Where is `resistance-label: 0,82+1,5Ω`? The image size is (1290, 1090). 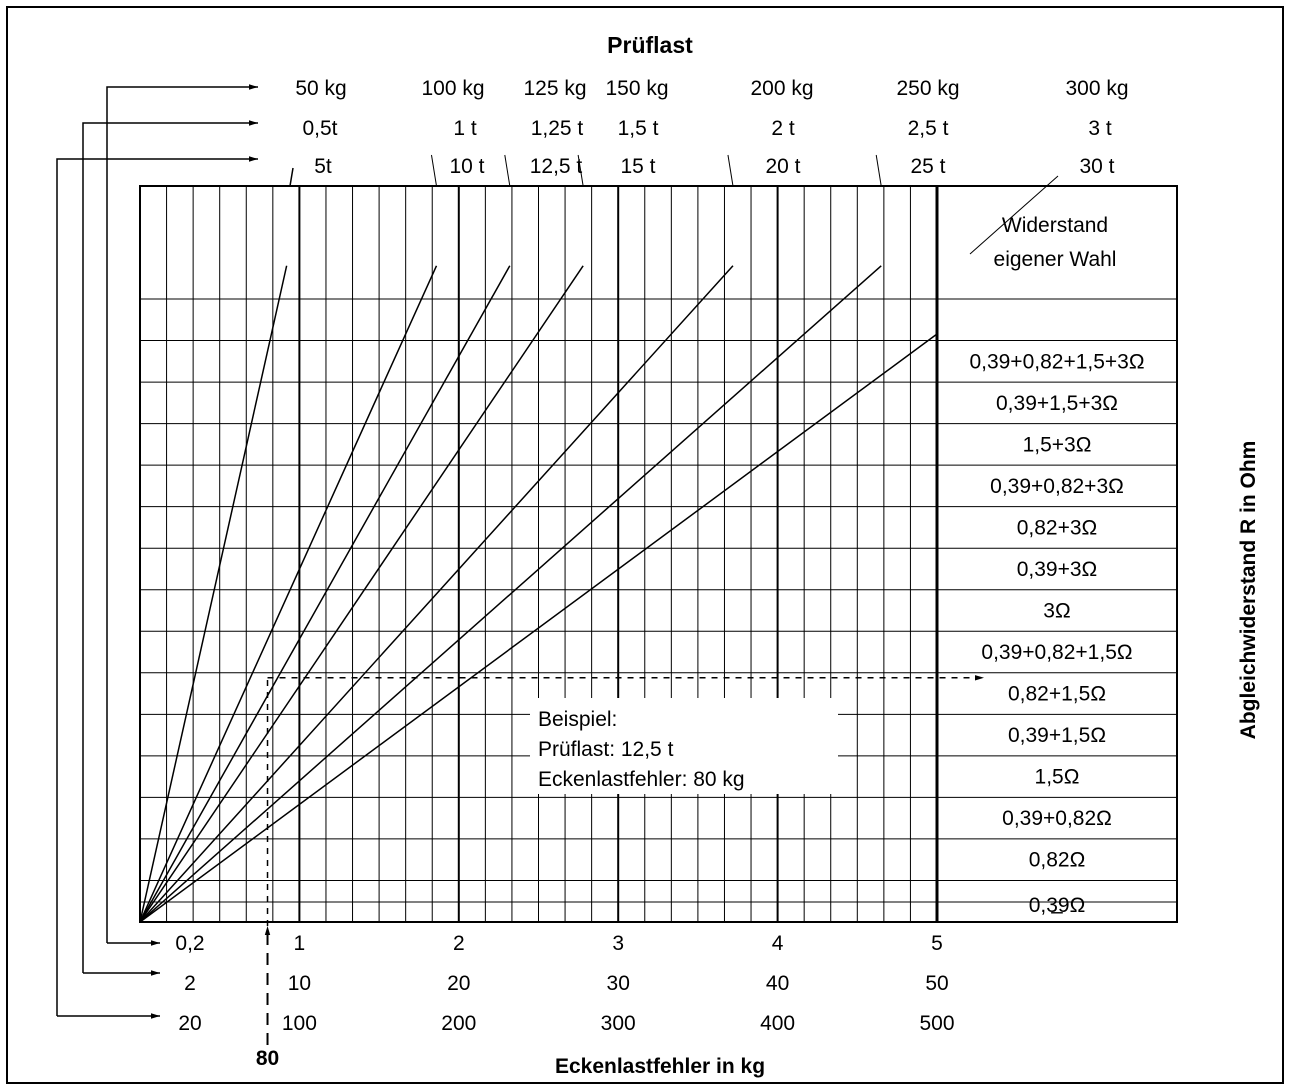 resistance-label: 0,82+1,5Ω is located at coordinates (1057, 694).